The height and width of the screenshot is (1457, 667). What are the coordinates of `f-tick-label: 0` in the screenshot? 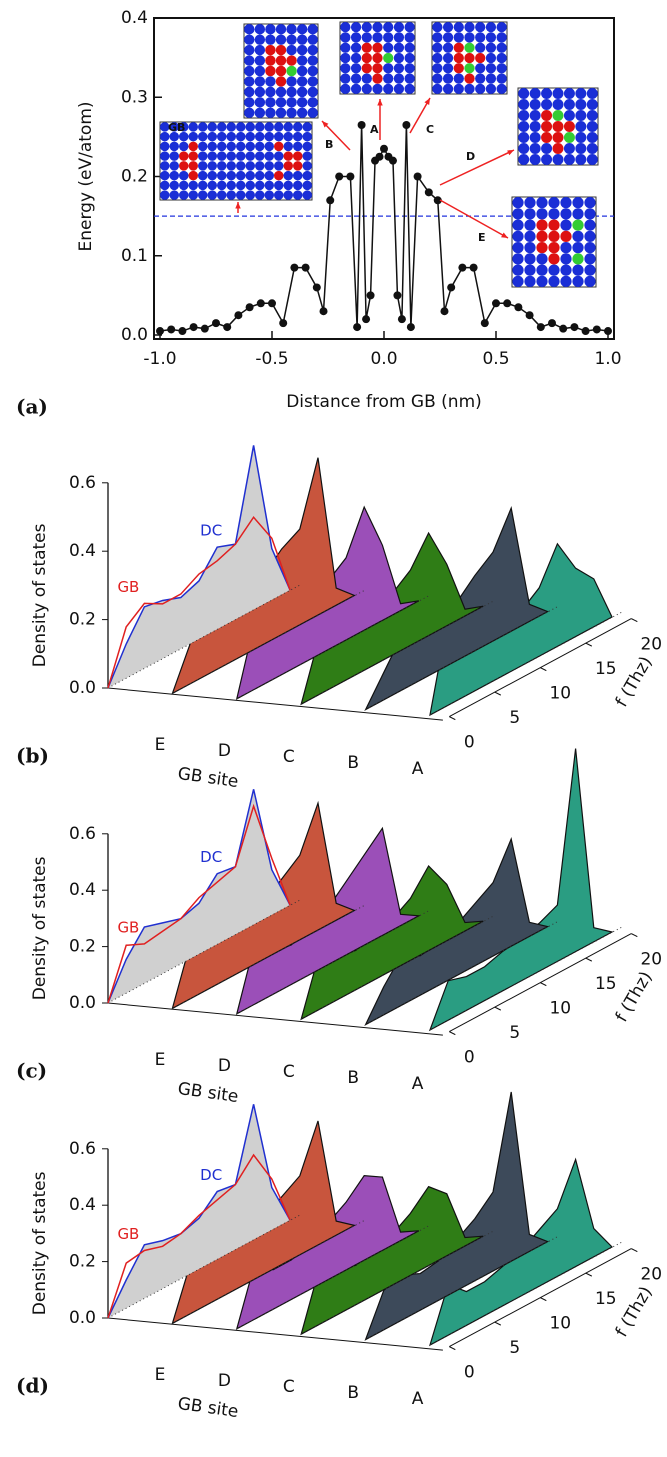 It's located at (469, 1373).